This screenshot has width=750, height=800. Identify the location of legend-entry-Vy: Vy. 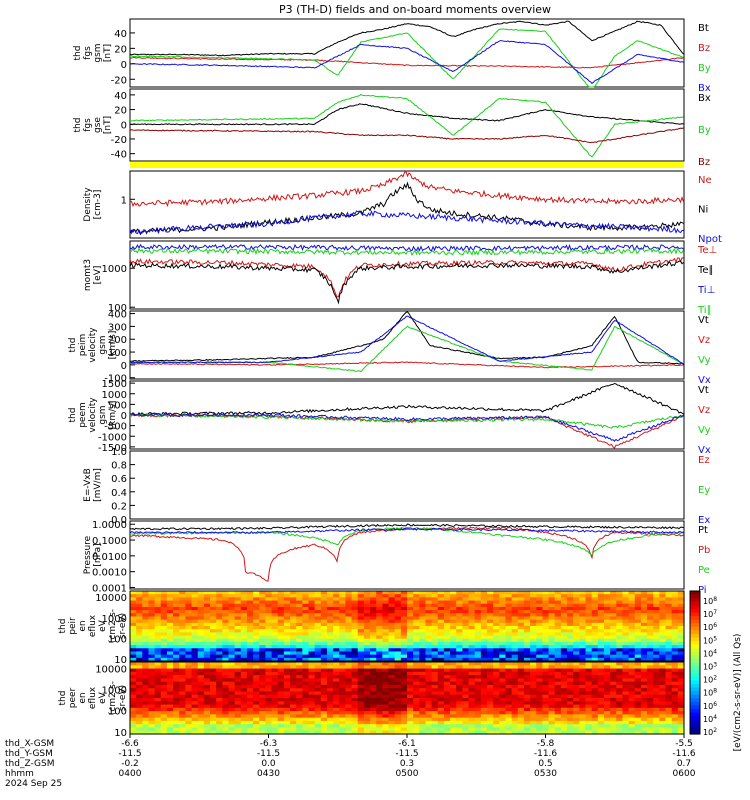
(704, 430).